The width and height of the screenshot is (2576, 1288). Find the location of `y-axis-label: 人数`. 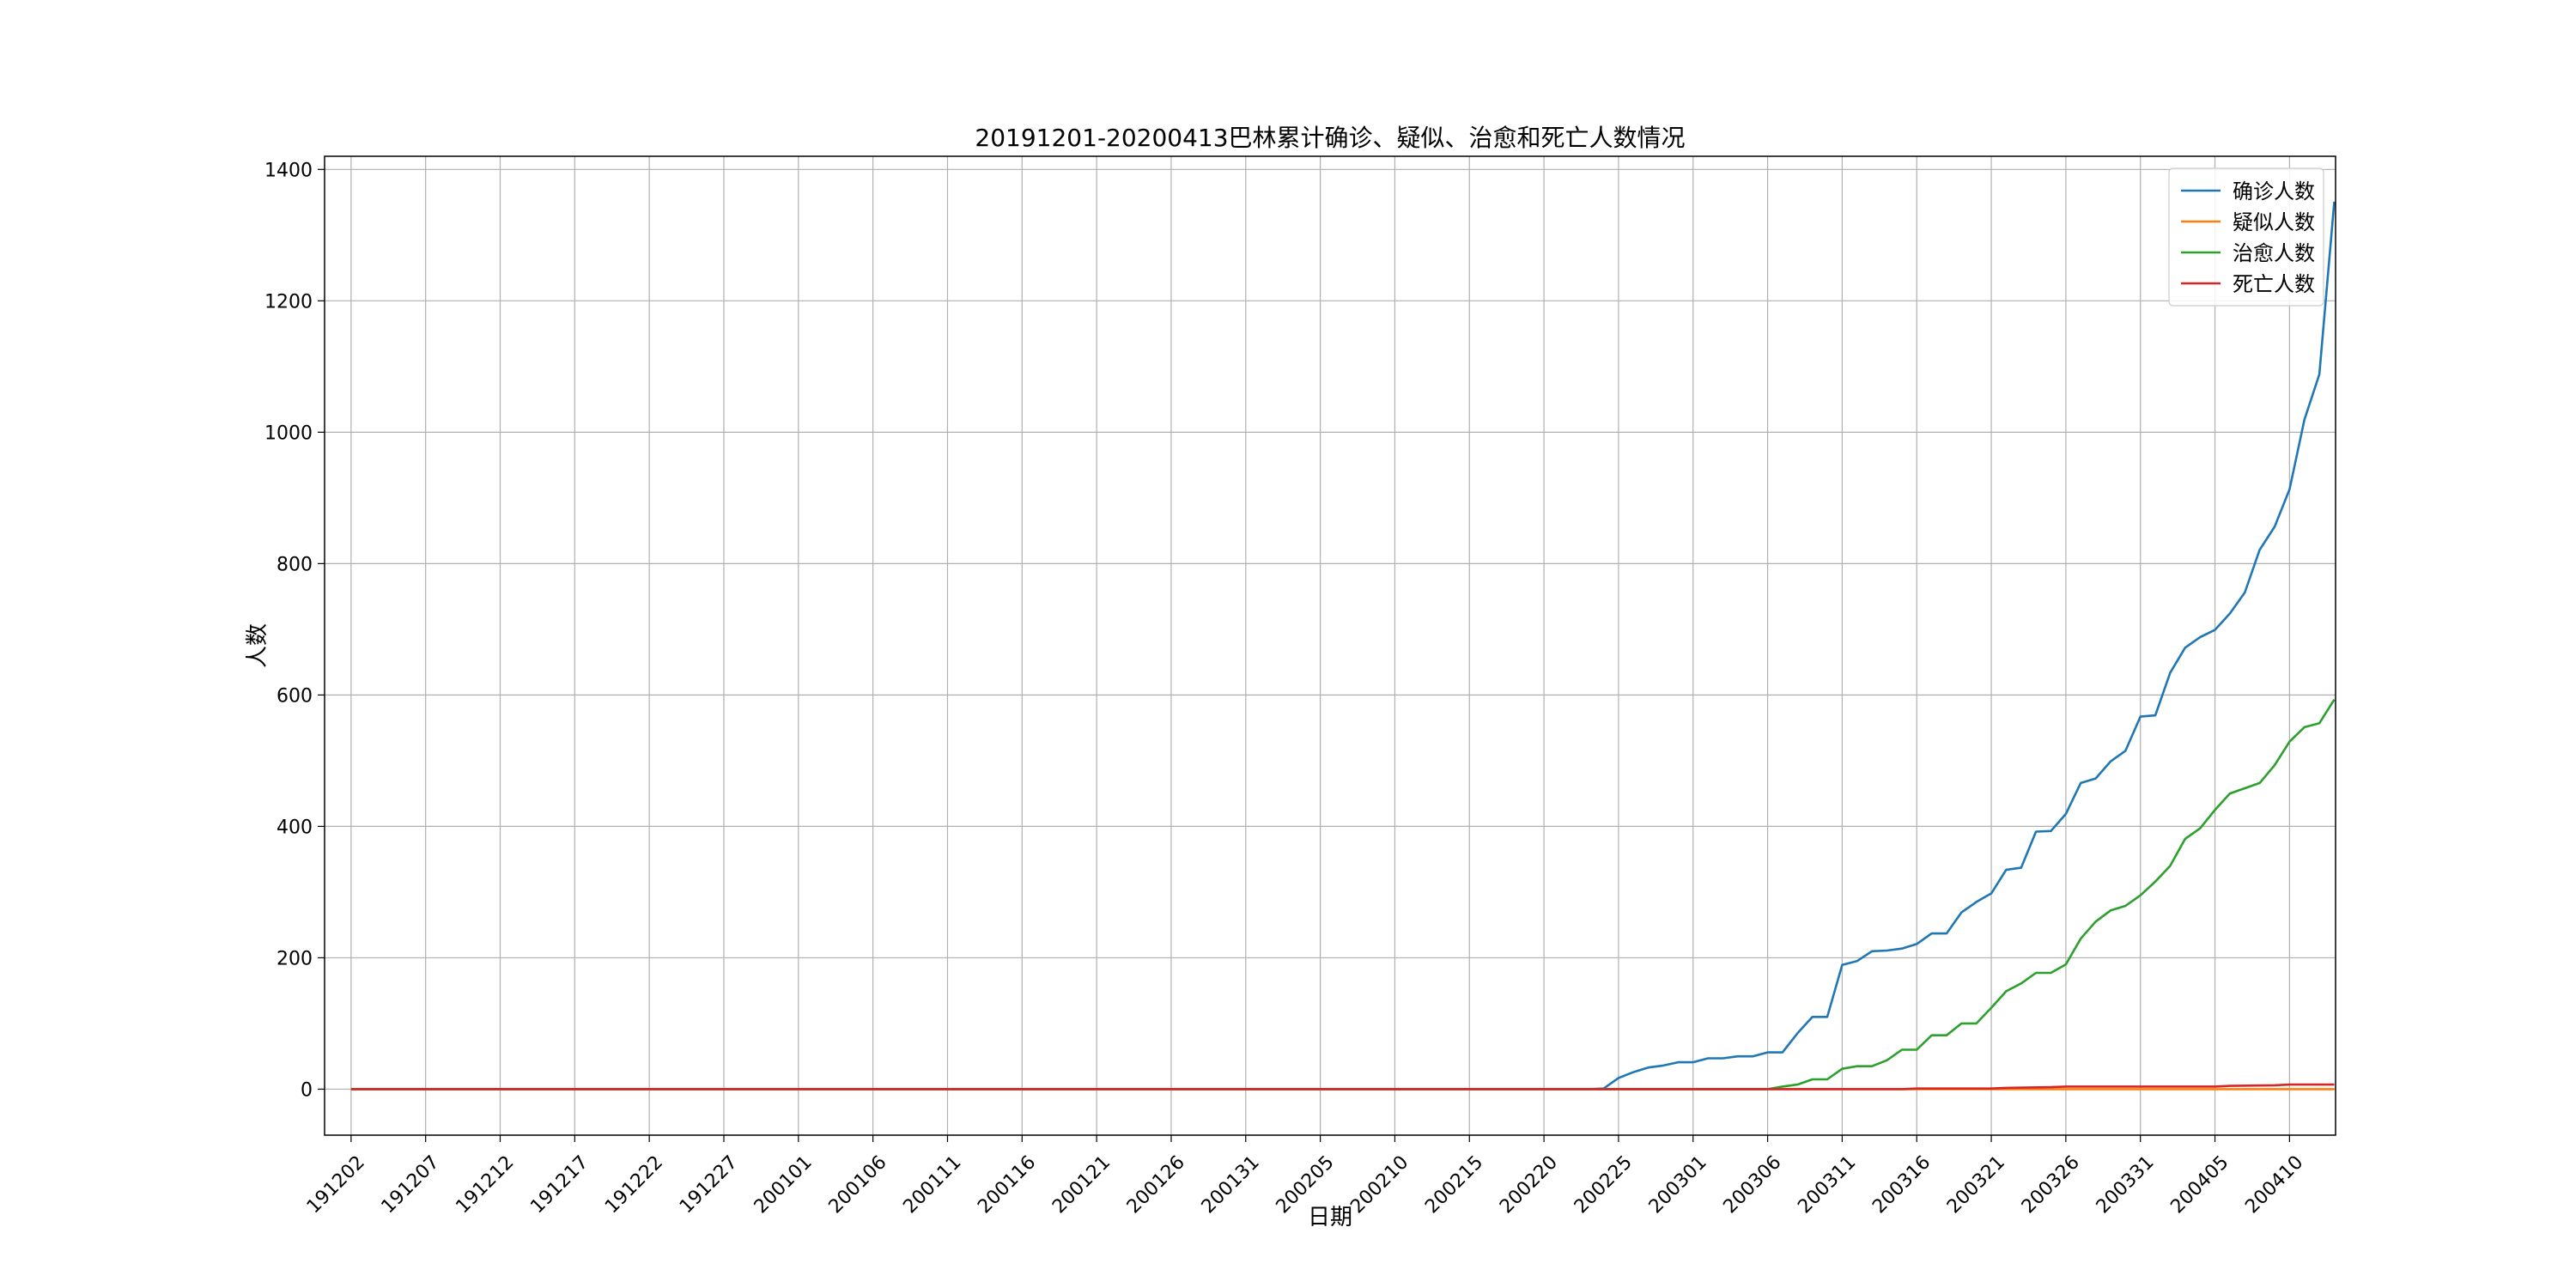

y-axis-label: 人数 is located at coordinates (258, 645).